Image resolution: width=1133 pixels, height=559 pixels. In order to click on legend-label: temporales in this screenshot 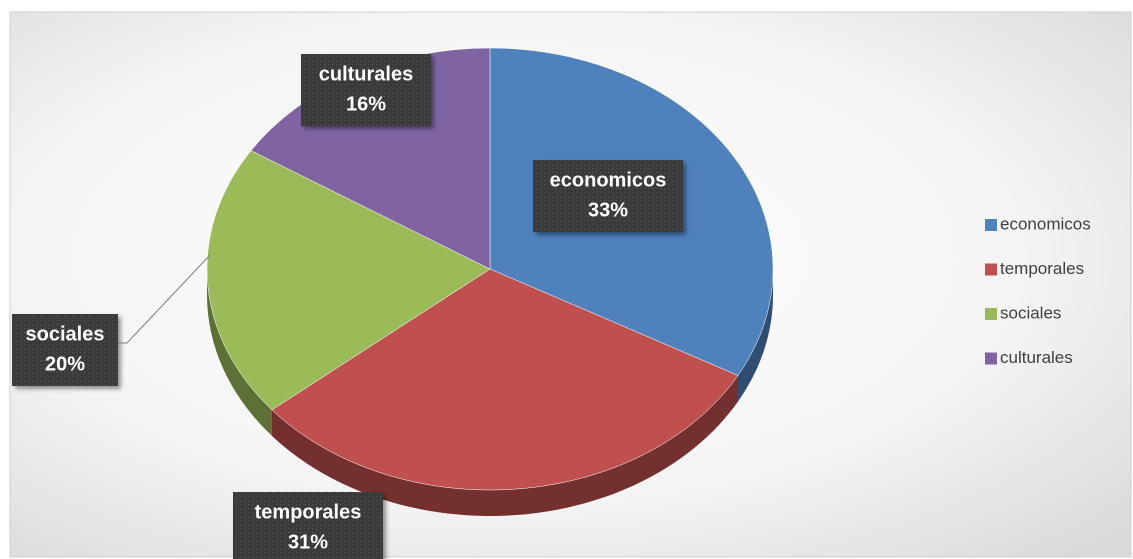, I will do `click(1042, 268)`.